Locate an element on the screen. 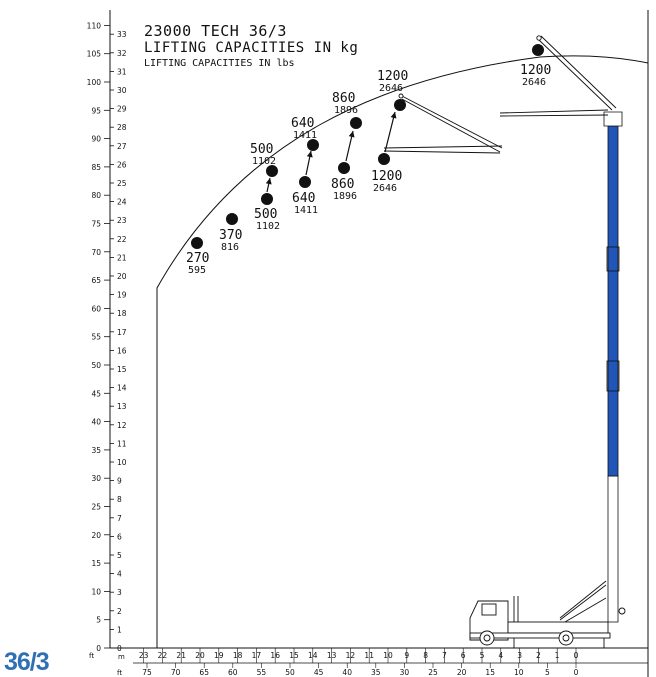  bottom-feet-label: 75 is located at coordinates (147, 672).